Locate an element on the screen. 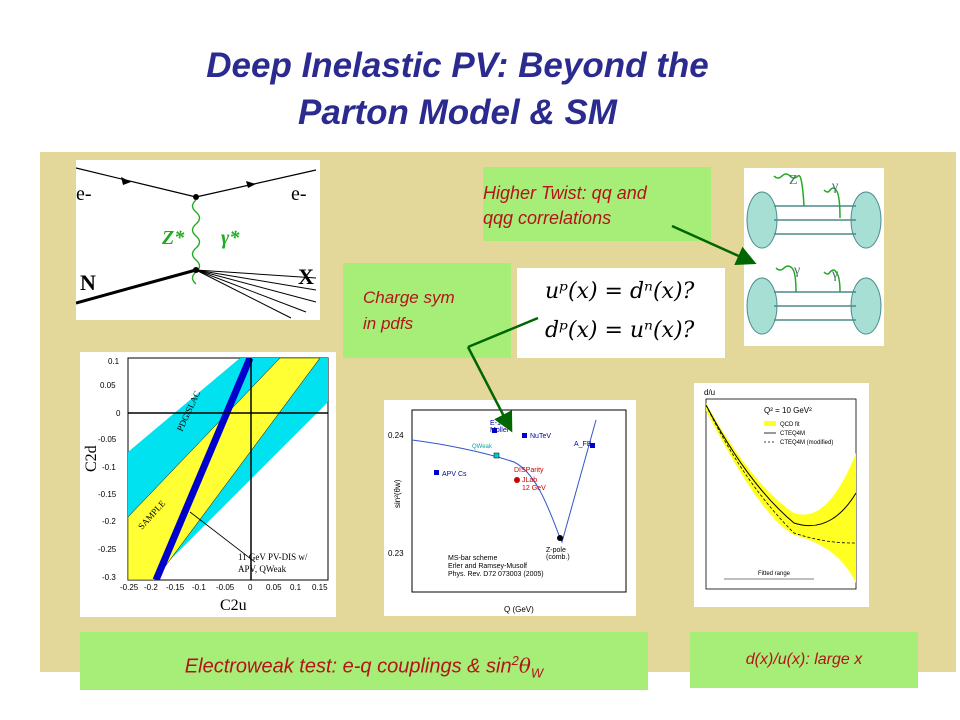 Image resolution: width=960 pixels, height=720 pixels. sin2-label-disparity: DISParity is located at coordinates (529, 470).